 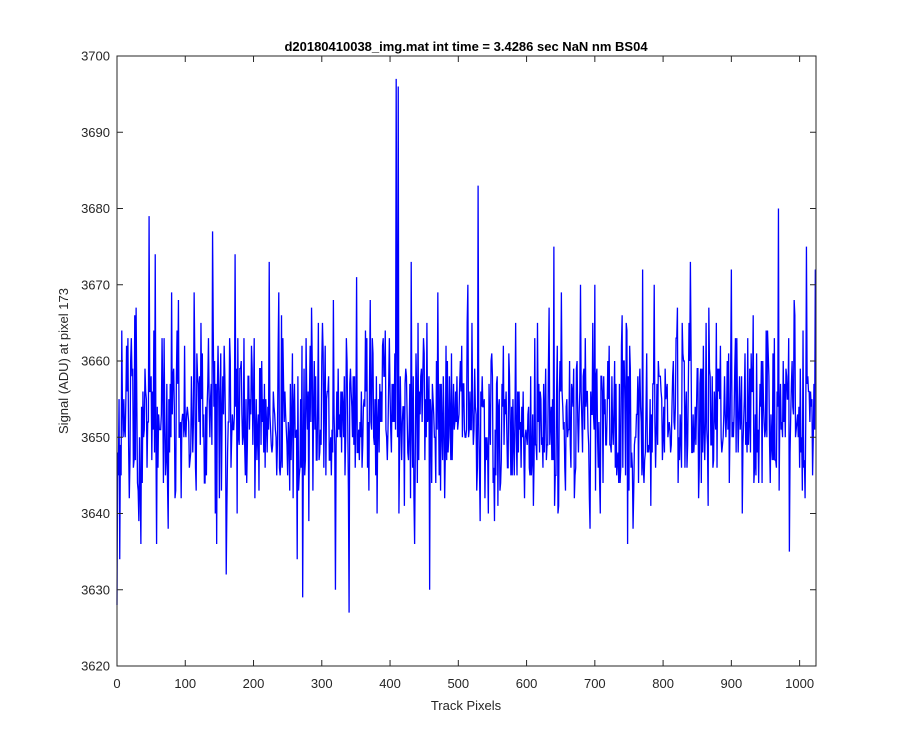 What do you see at coordinates (799, 683) in the screenshot?
I see `x-tick-label: 1000` at bounding box center [799, 683].